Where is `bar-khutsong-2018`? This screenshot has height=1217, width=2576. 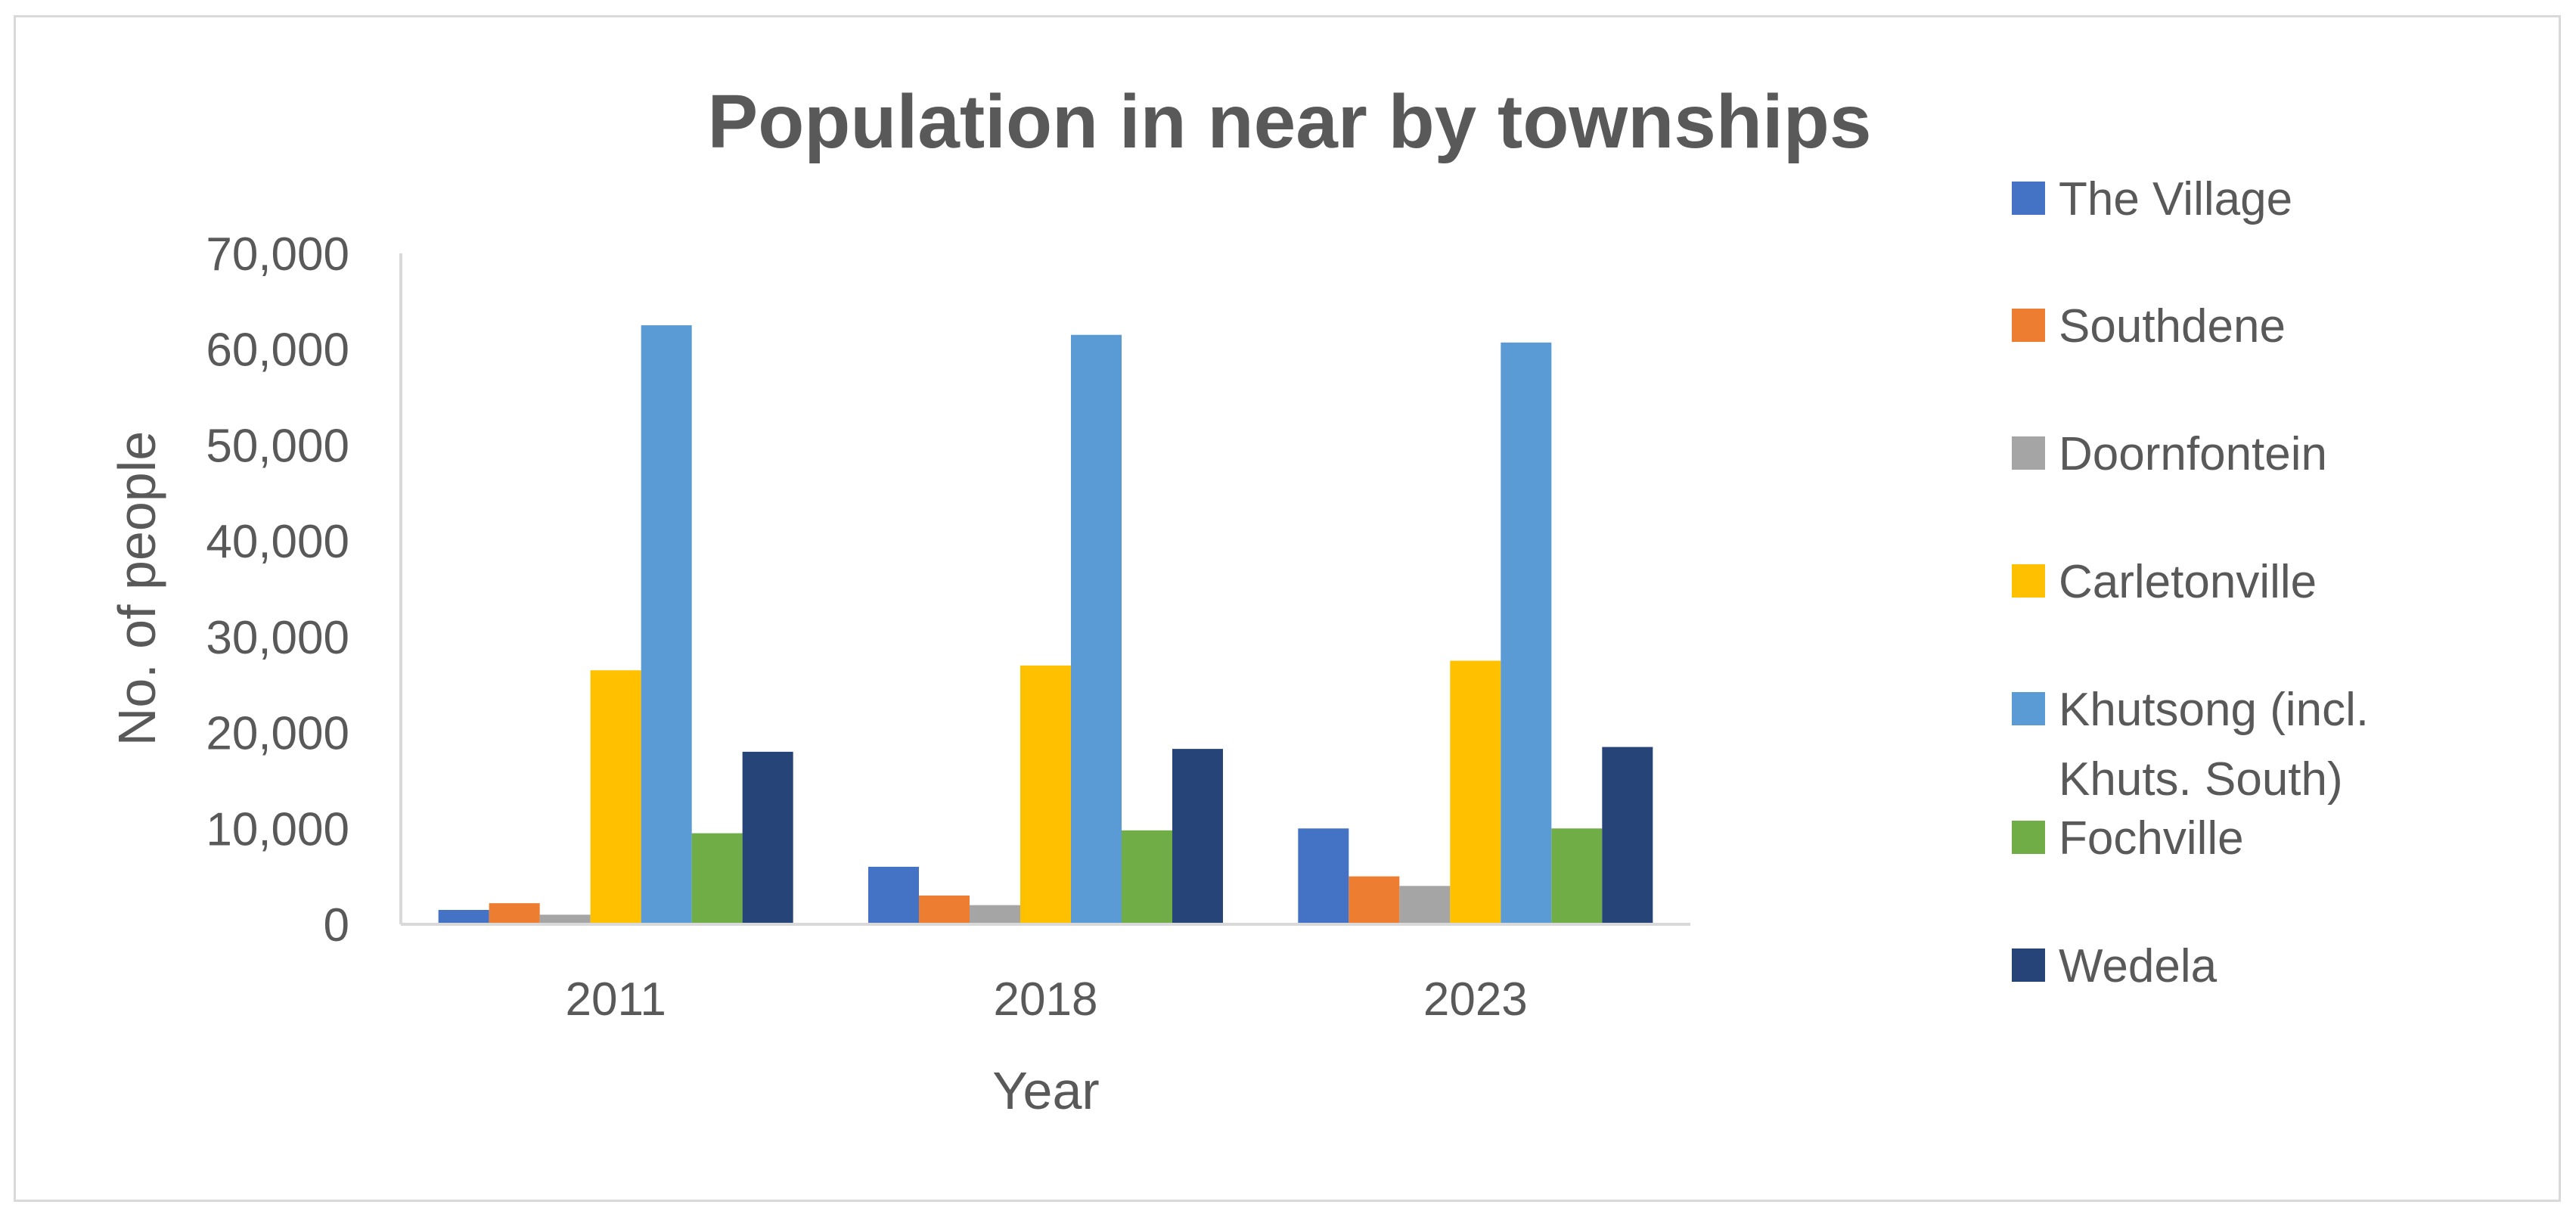
bar-khutsong-2018 is located at coordinates (1096, 629).